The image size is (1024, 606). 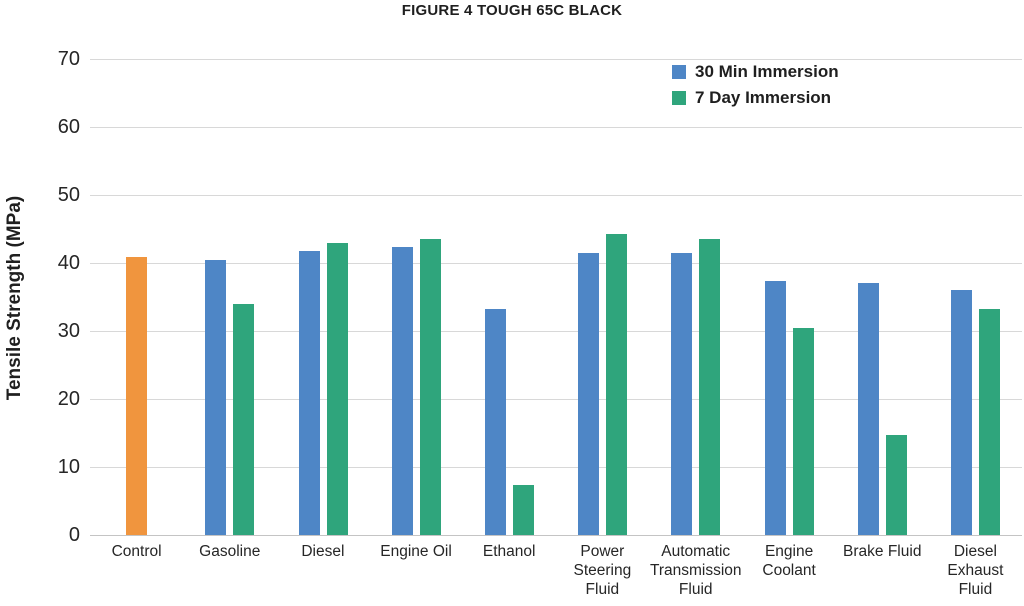 What do you see at coordinates (309, 393) in the screenshot?
I see `bar-30-min-immersion-diesel` at bounding box center [309, 393].